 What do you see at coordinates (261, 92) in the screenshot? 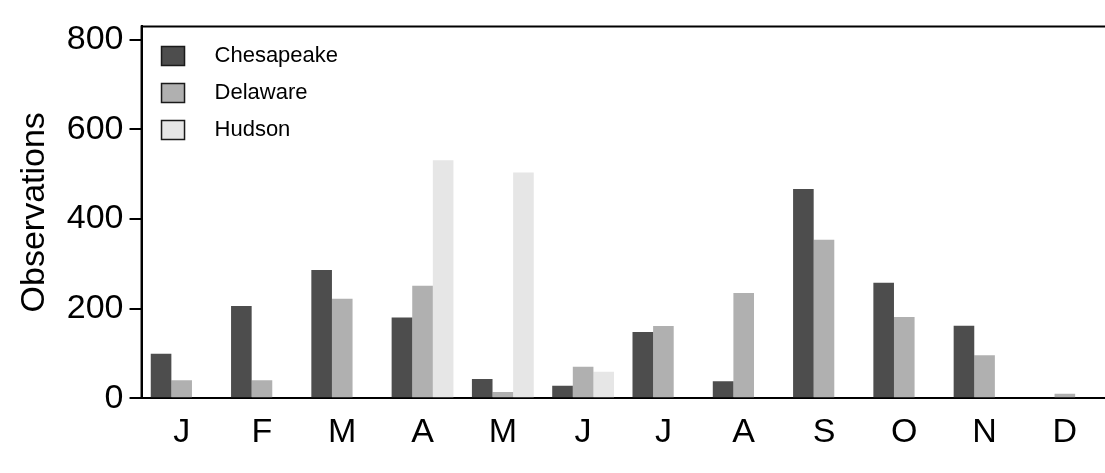
I see `legend-label: Delaware` at bounding box center [261, 92].